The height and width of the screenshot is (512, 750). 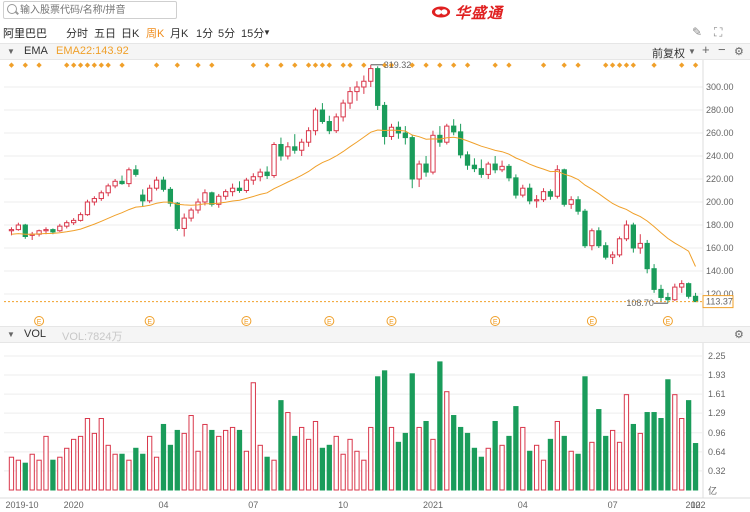 I want to click on period-dropdown-icon: ▼, so click(x=267, y=32).